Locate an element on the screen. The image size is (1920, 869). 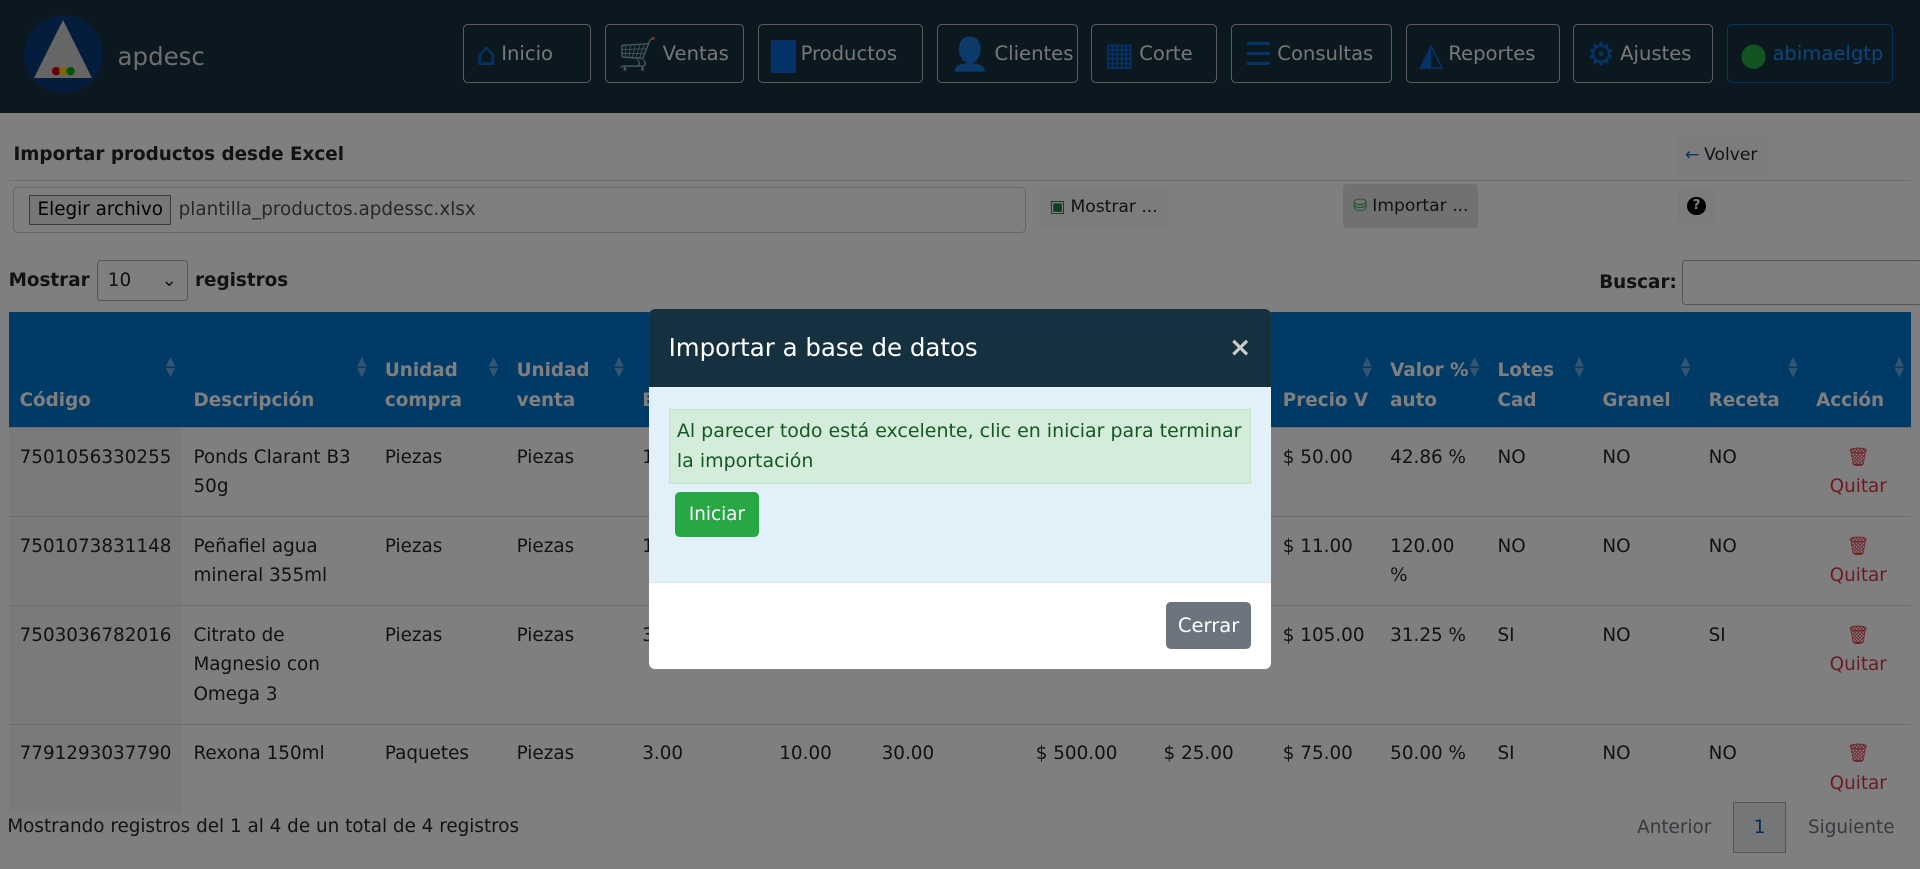
close-button: Cerrar is located at coordinates (1208, 625).